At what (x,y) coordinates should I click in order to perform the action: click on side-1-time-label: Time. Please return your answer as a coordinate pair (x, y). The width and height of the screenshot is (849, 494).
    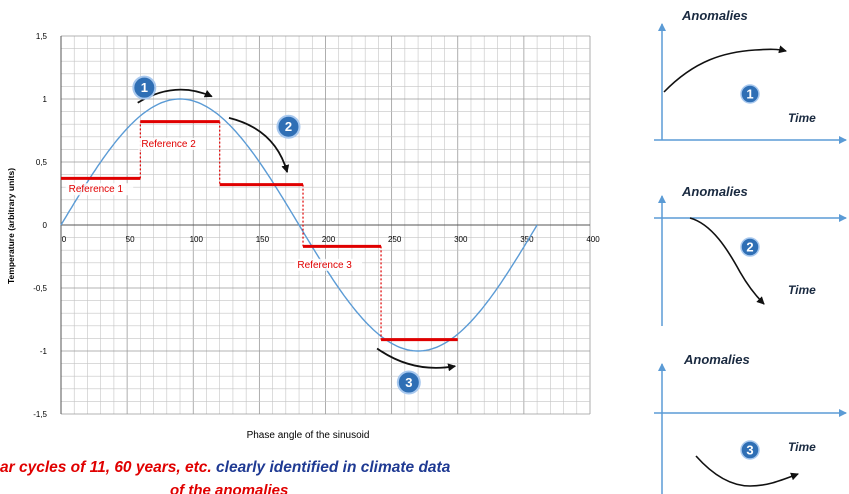
    Looking at the image, I should click on (802, 118).